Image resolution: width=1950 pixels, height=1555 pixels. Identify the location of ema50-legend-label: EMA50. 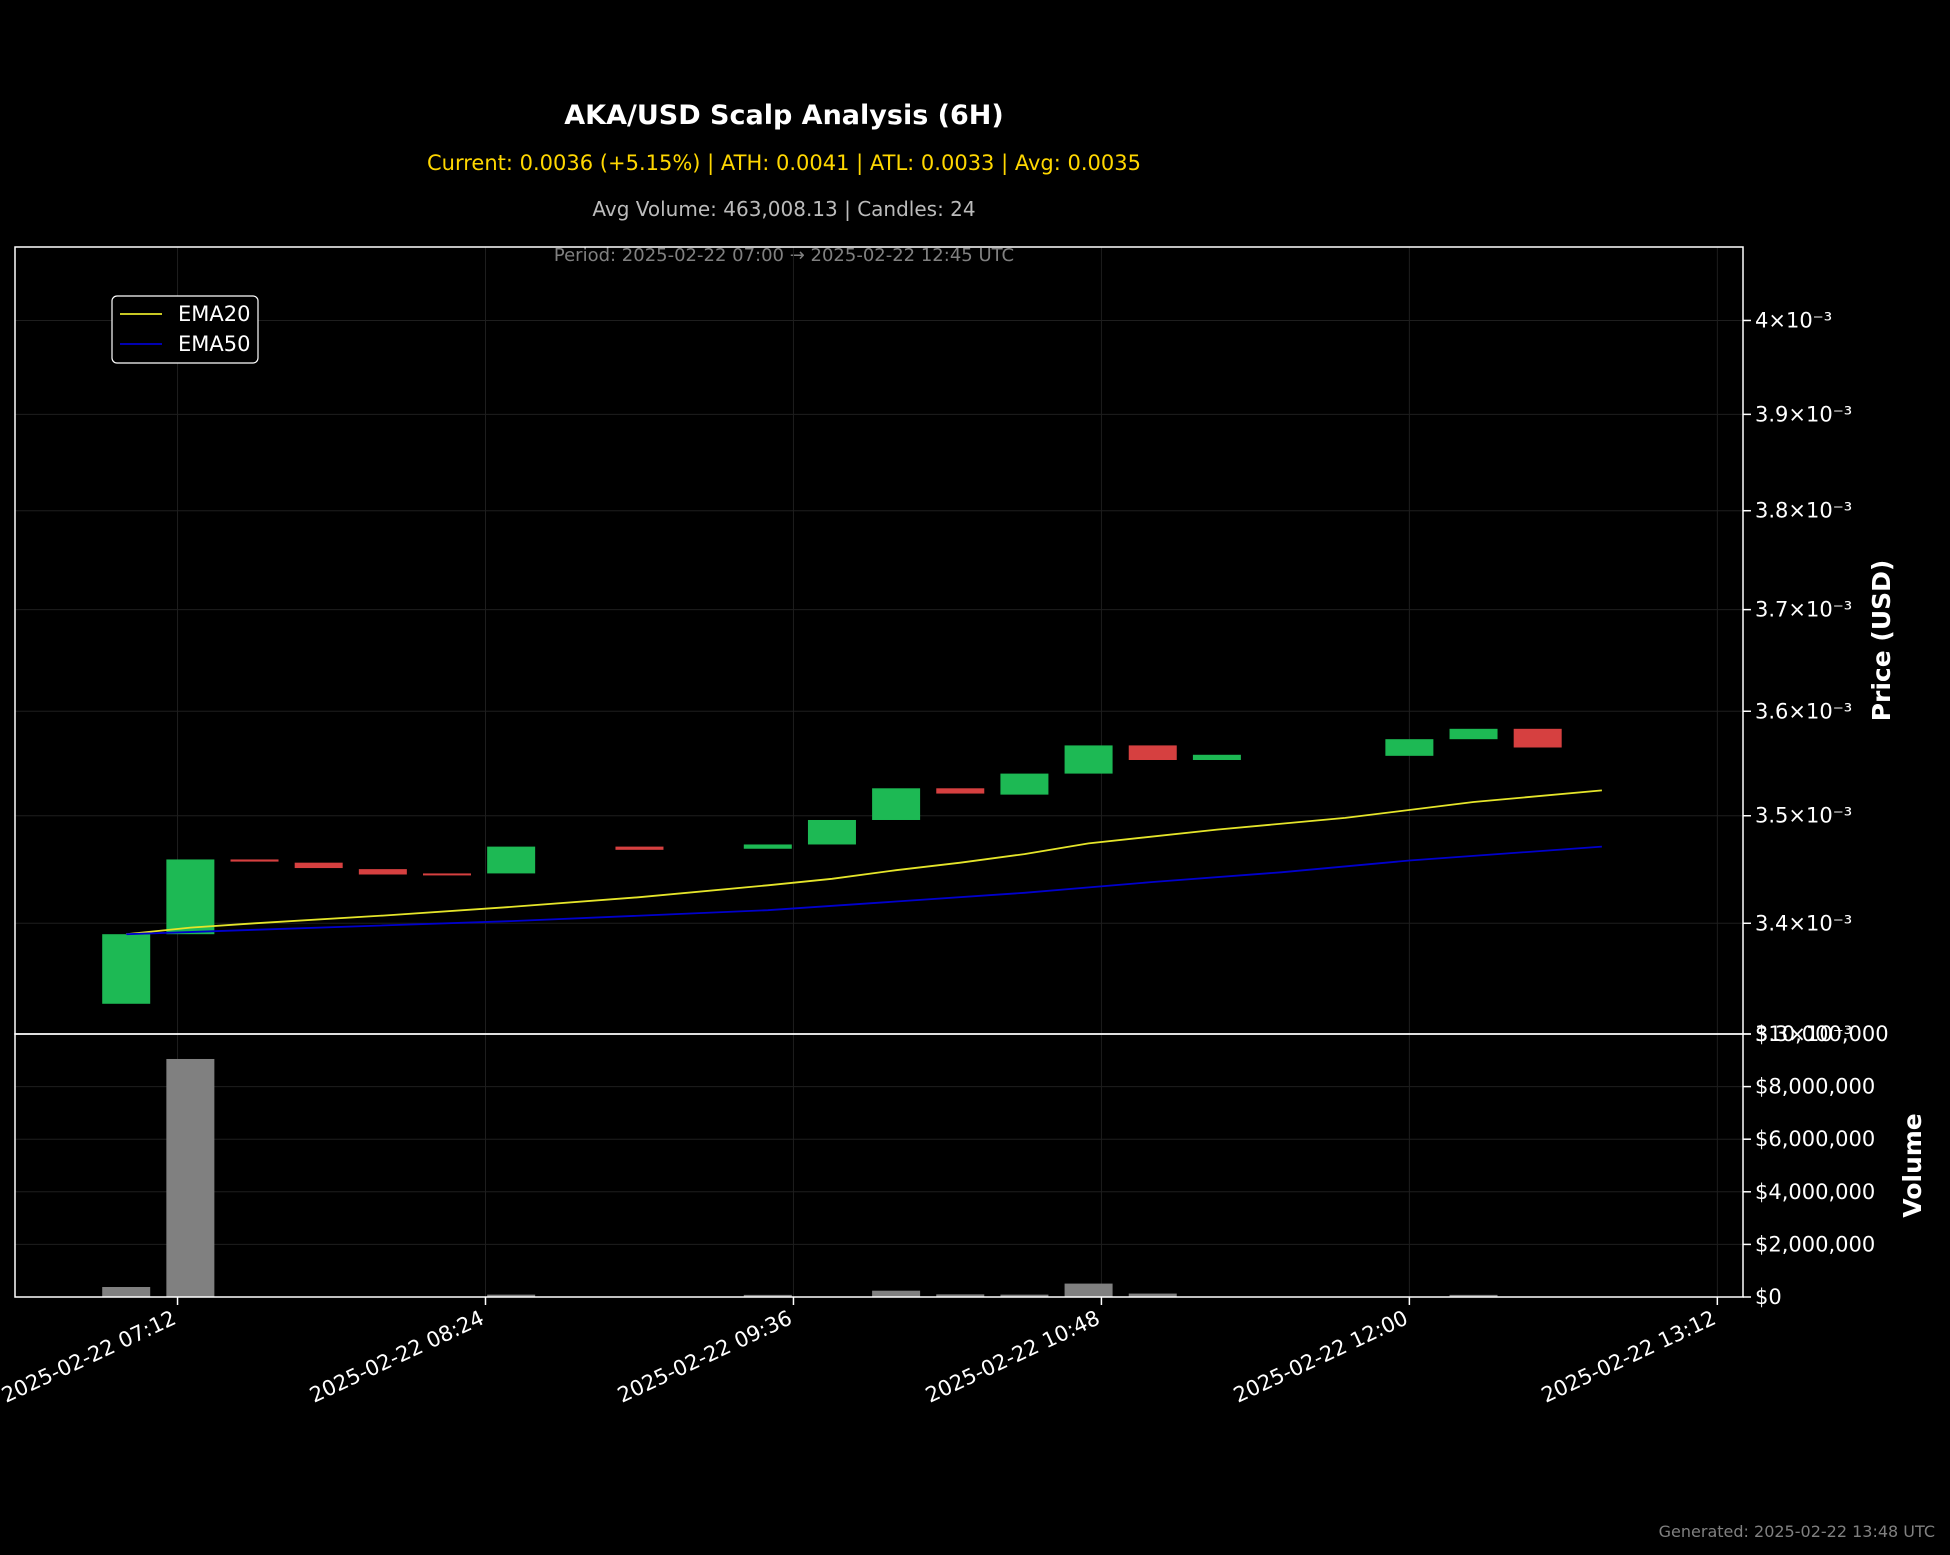
(214, 344).